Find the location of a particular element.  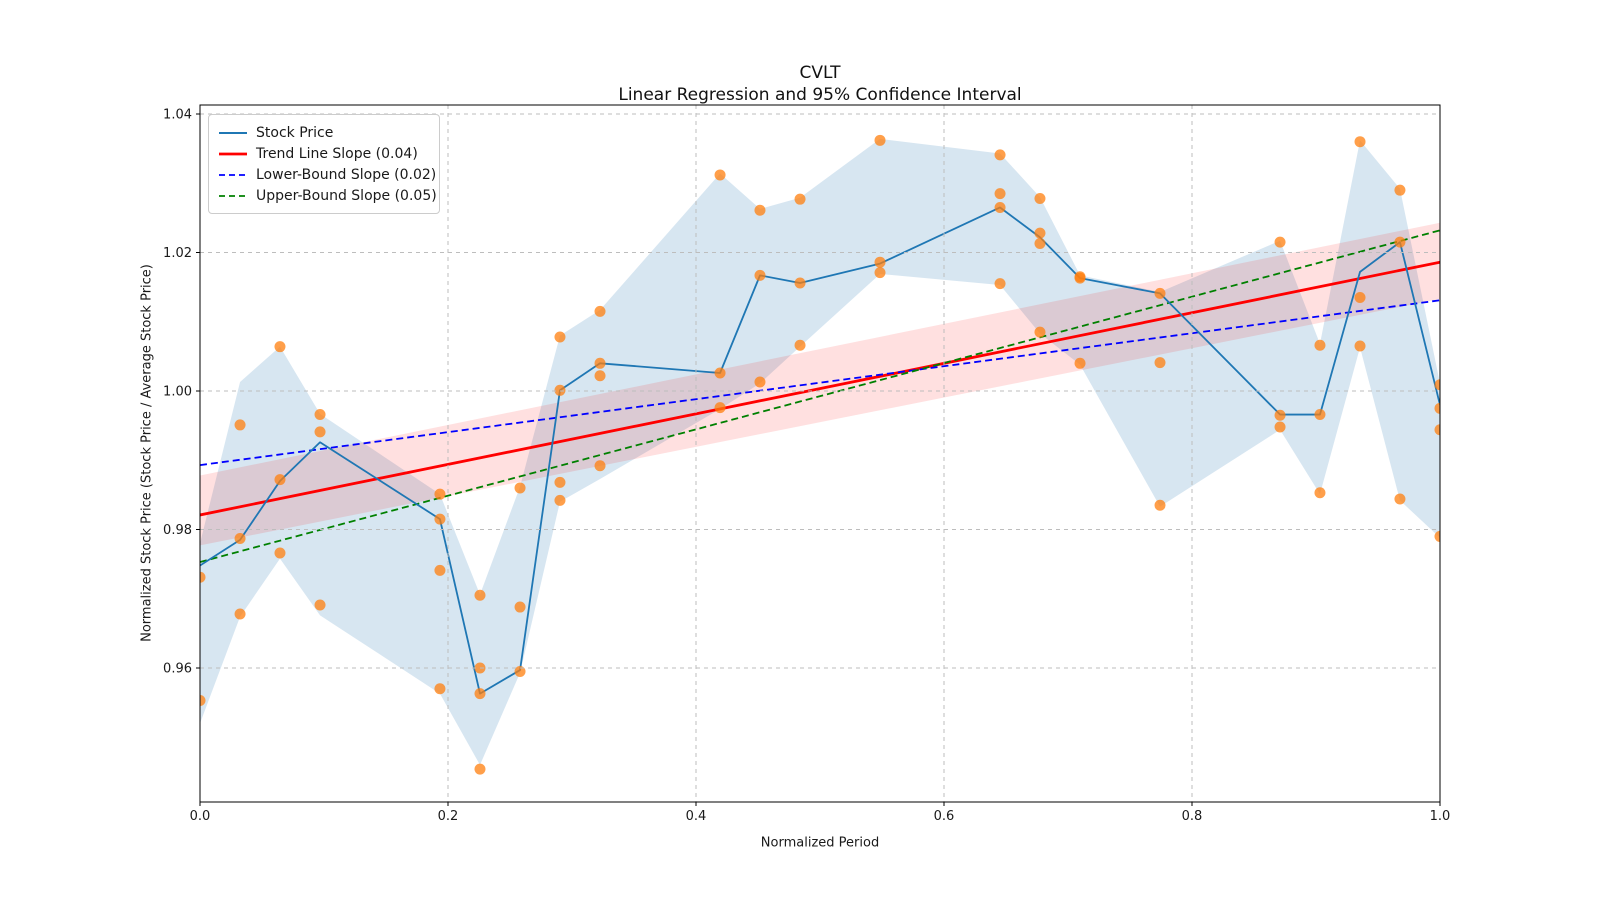

y-tick-label: 1.00 is located at coordinates (177, 392).